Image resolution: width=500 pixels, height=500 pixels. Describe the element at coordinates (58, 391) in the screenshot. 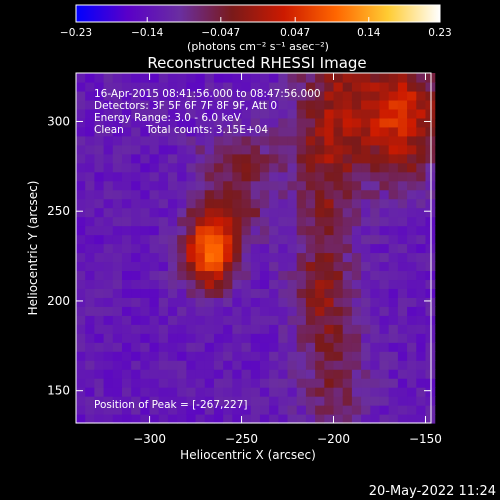

I see `y-tick-label: 150` at that location.